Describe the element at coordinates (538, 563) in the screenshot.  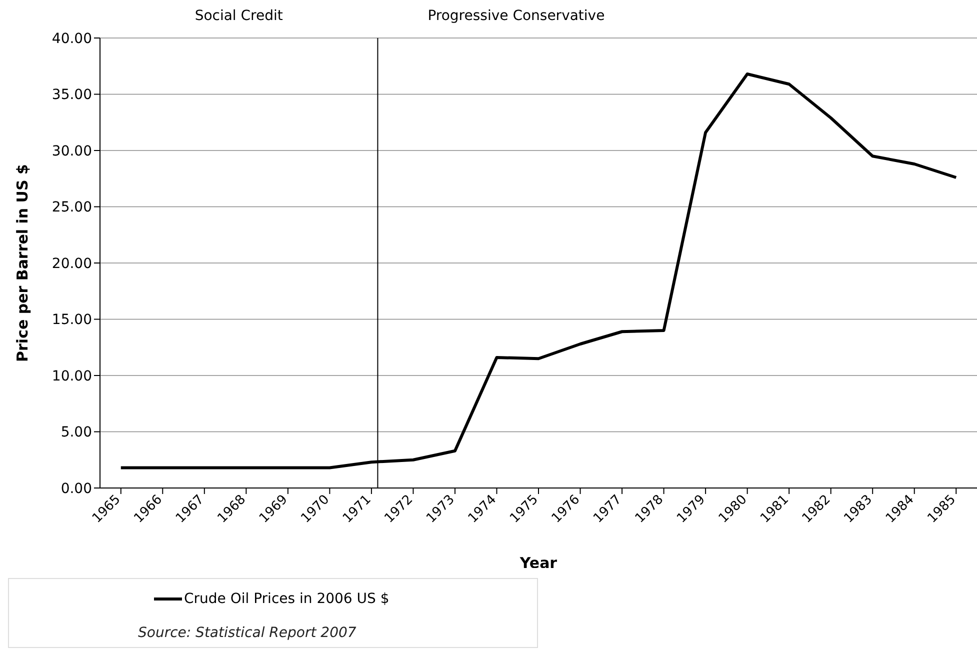
I see `x-axis-title: Year` at that location.